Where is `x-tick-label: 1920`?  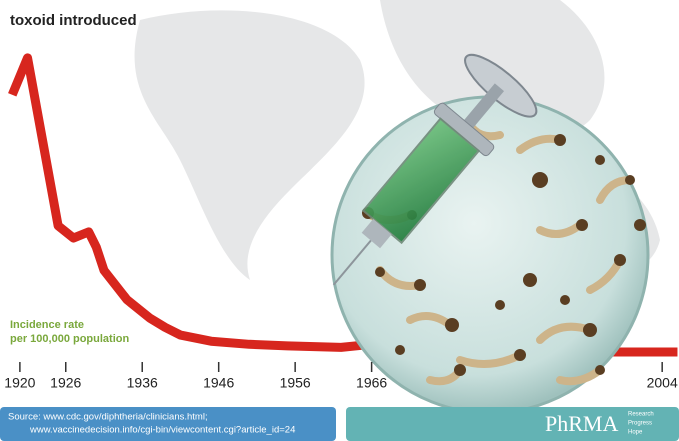
x-tick-label: 1920 is located at coordinates (19, 383).